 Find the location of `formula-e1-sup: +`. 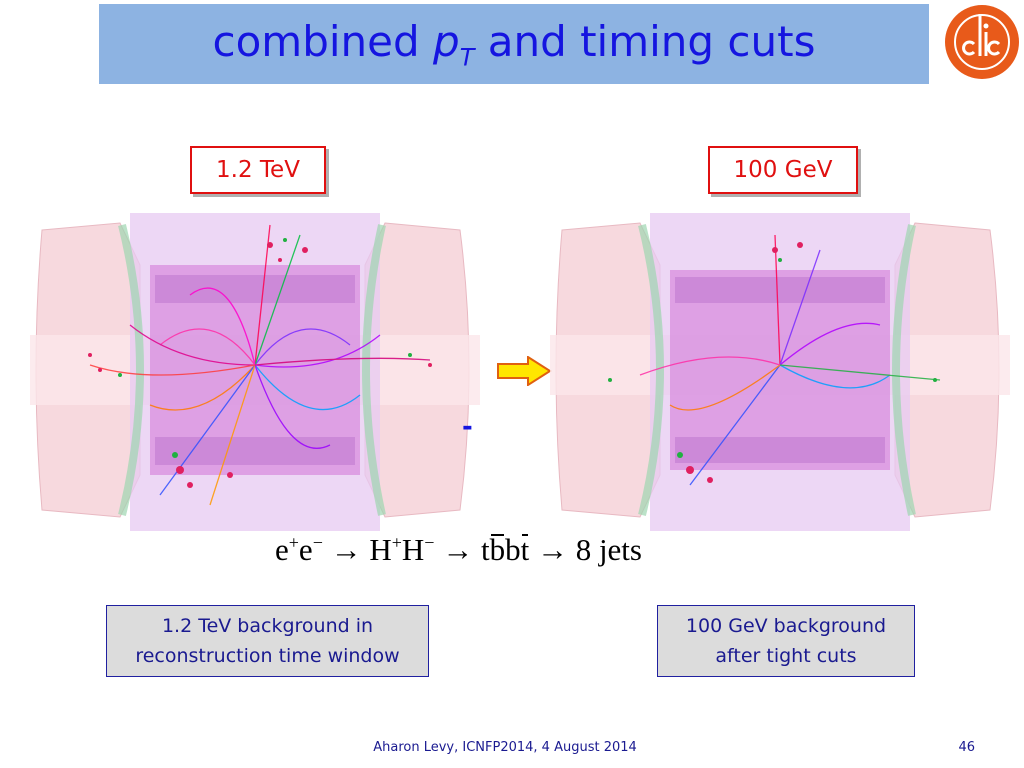

formula-e1-sup: + is located at coordinates (293, 542).